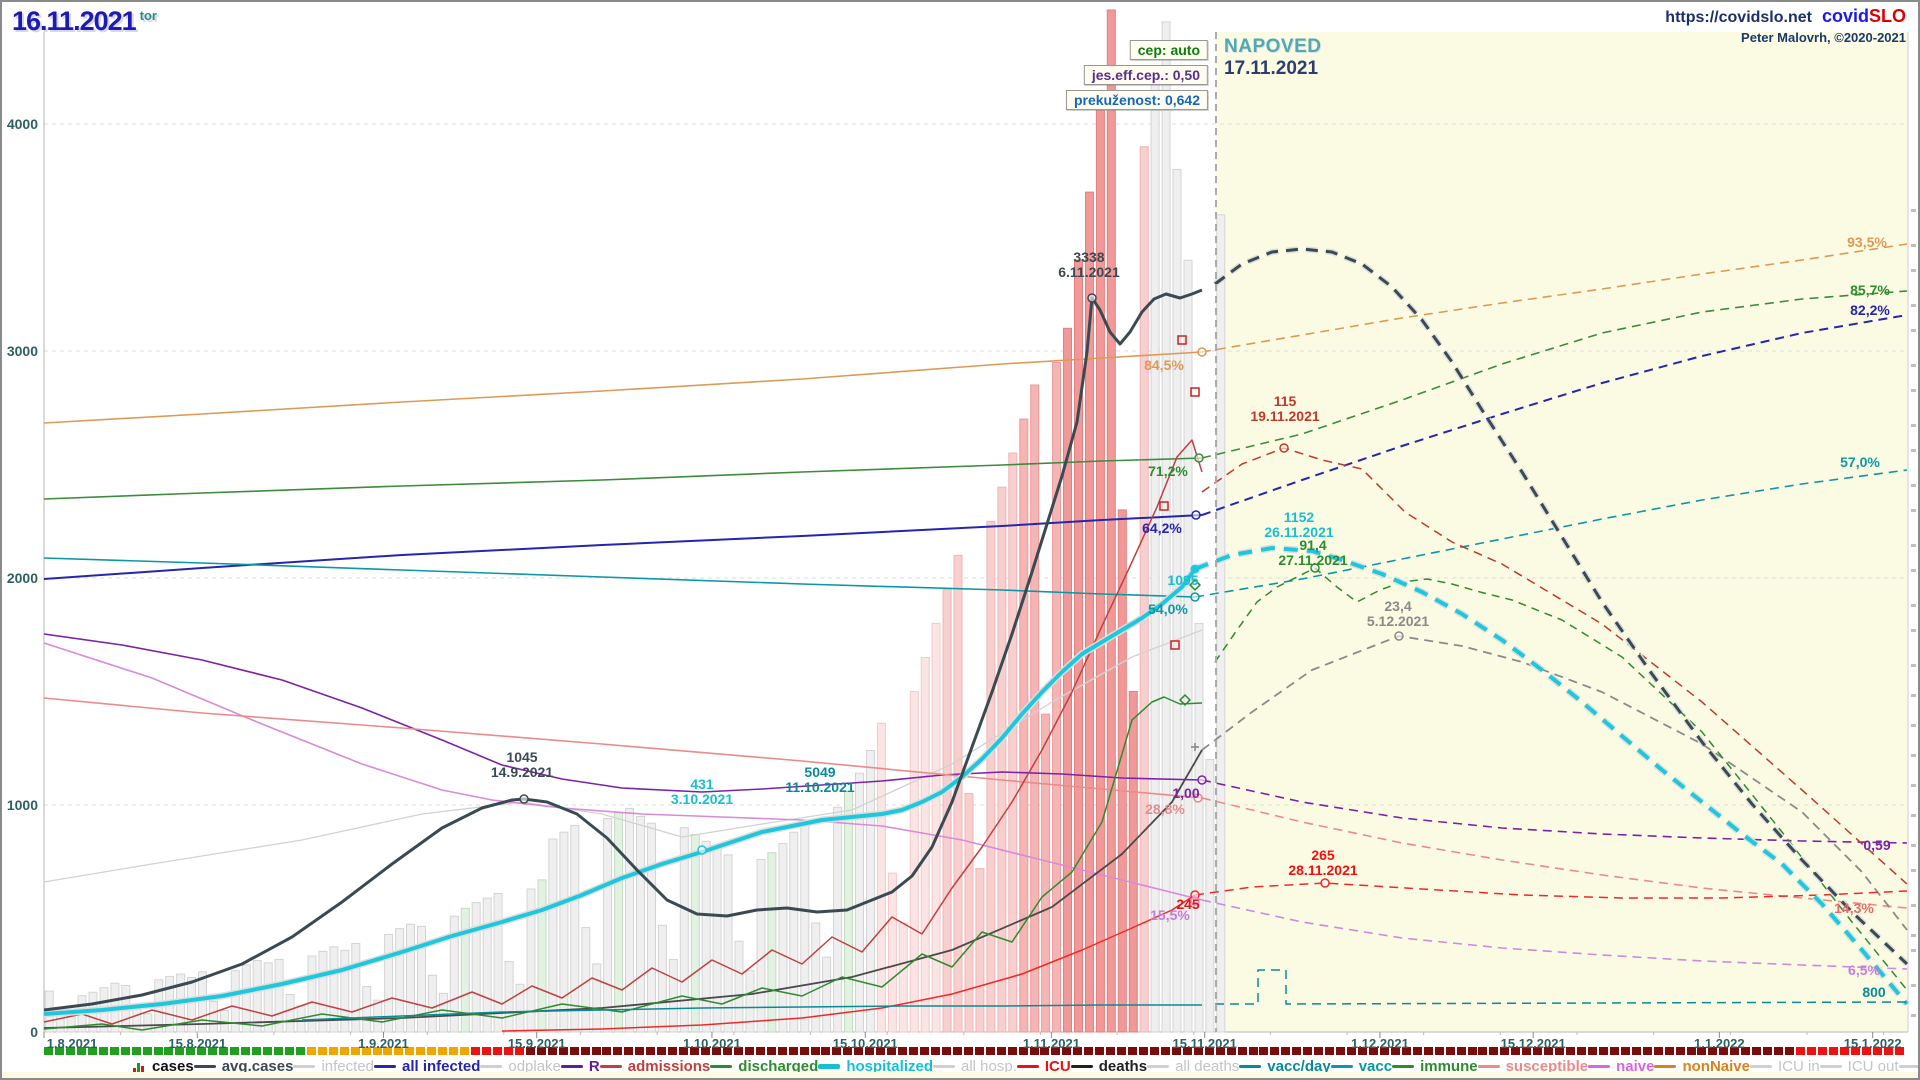 This screenshot has height=1080, width=1920. I want to click on line-discharged-fc, so click(1561, 779).